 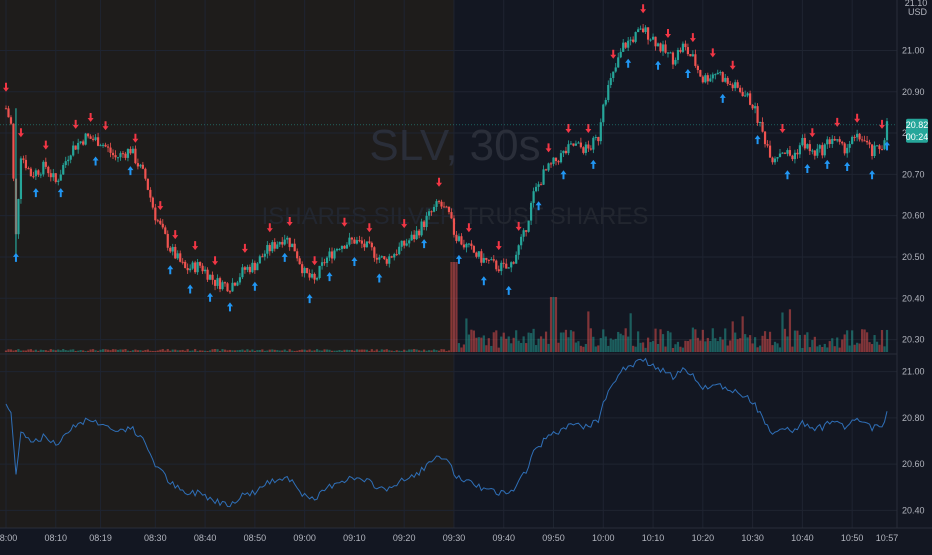 What do you see at coordinates (913, 510) in the screenshot?
I see `indicator-tick-label: 20.40` at bounding box center [913, 510].